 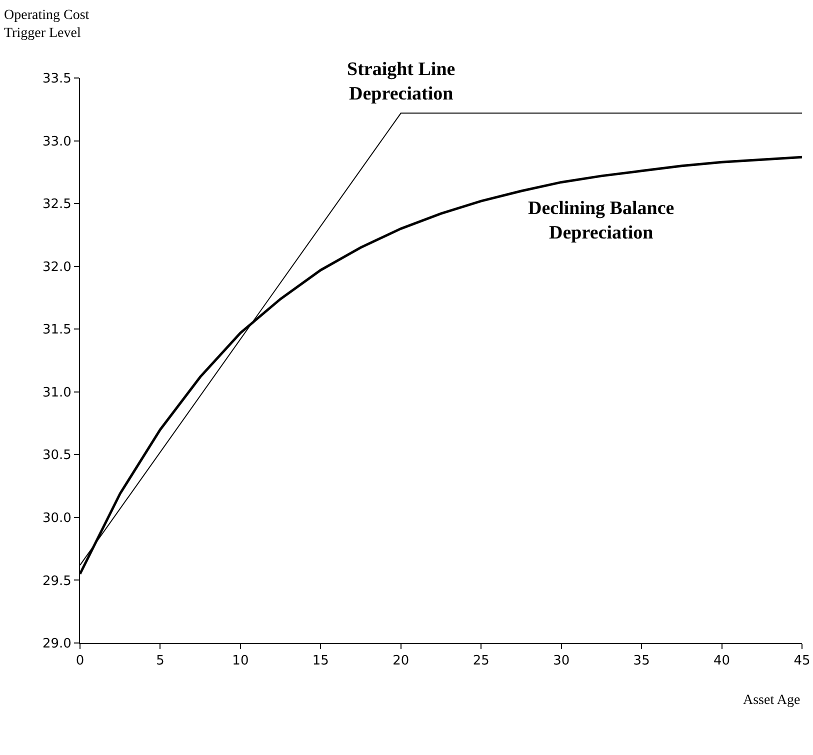 What do you see at coordinates (57, 204) in the screenshot?
I see `y-tick-label: 32.5` at bounding box center [57, 204].